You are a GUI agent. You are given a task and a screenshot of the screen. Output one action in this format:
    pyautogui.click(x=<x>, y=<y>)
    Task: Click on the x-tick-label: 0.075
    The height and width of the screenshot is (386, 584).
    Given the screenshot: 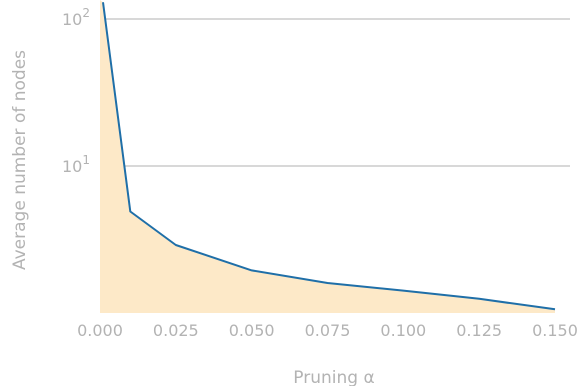 What is the action you would take?
    pyautogui.click(x=328, y=330)
    